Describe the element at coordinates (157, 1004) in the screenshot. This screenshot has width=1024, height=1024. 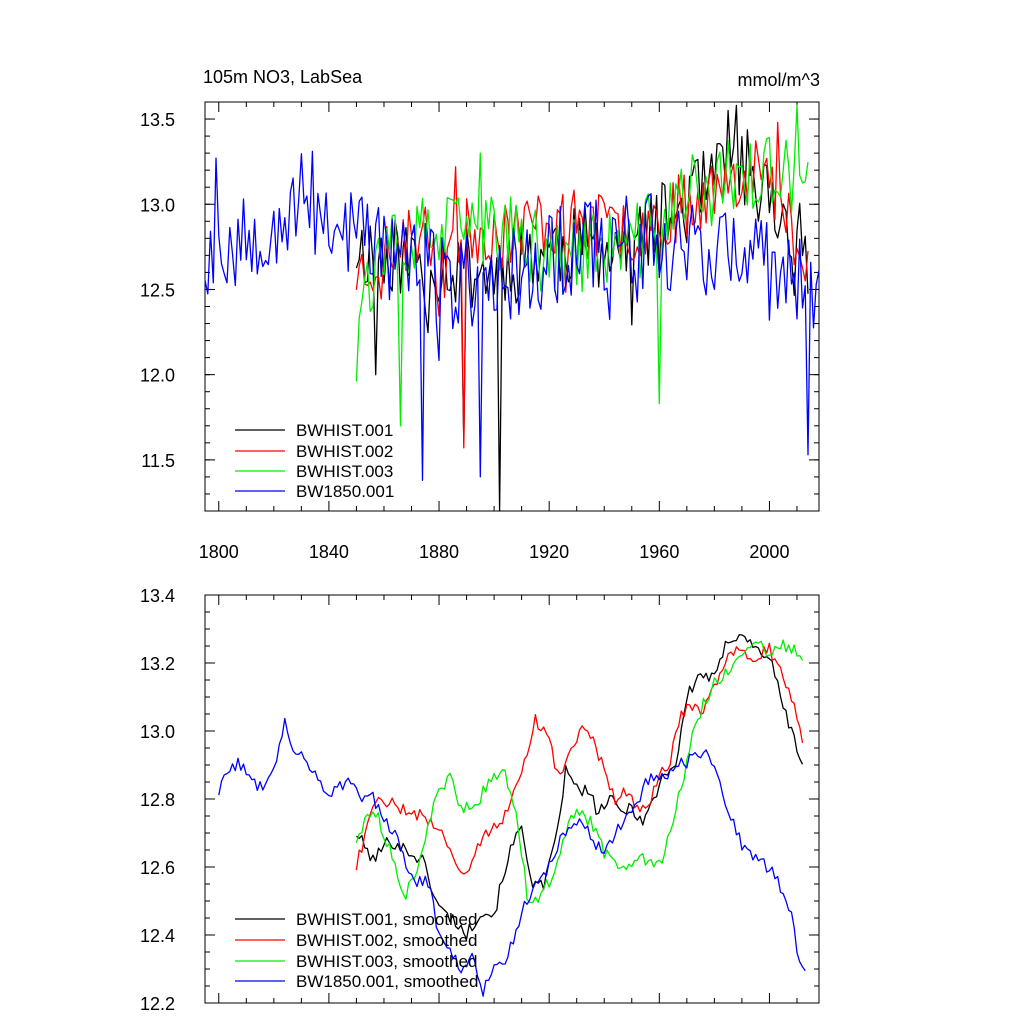
I see `y-tick-label: 12.2` at that location.